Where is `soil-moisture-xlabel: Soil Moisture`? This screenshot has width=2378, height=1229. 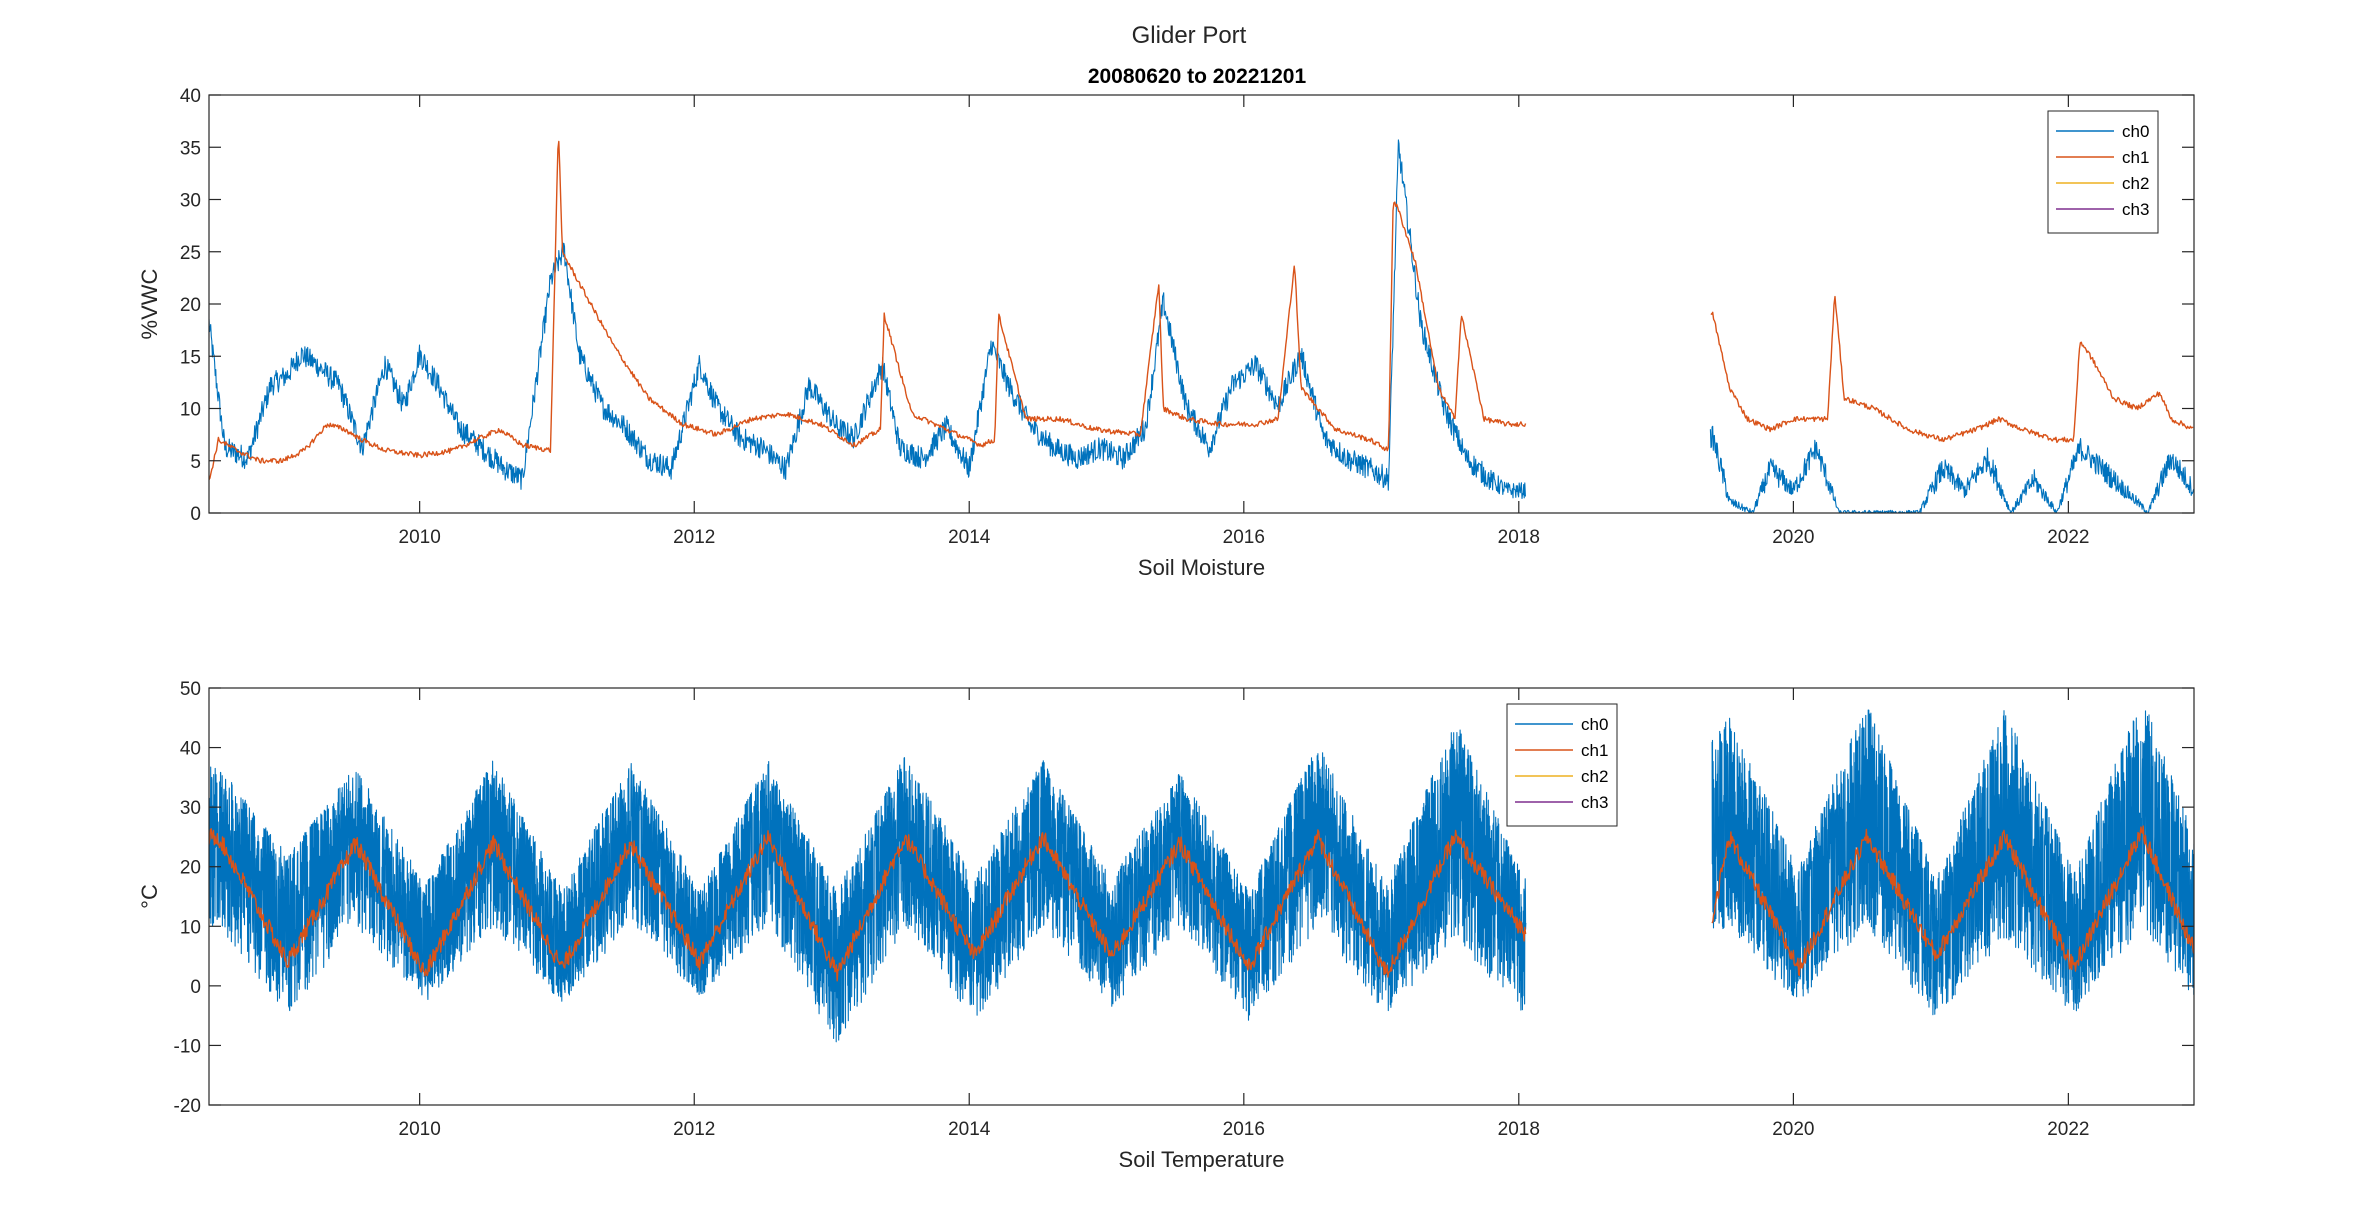 soil-moisture-xlabel: Soil Moisture is located at coordinates (1201, 567).